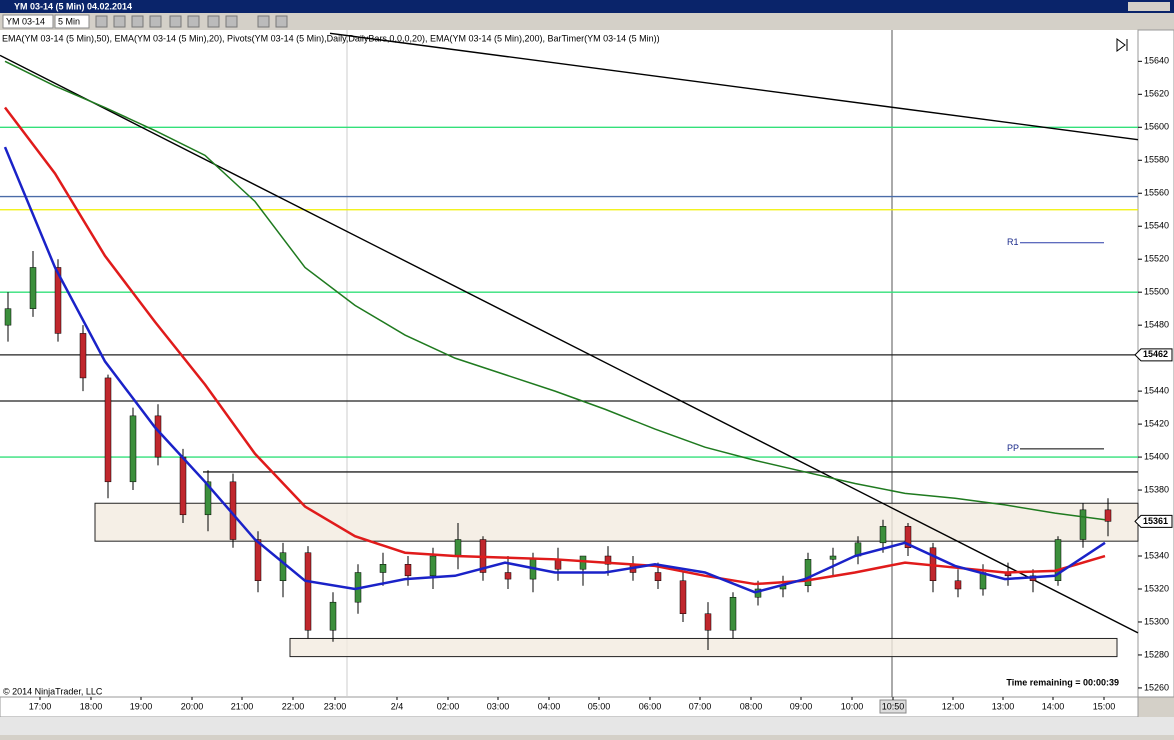 This screenshot has height=740, width=1174. Describe the element at coordinates (335, 706) in the screenshot. I see `x-tick-label: 23:00` at that location.